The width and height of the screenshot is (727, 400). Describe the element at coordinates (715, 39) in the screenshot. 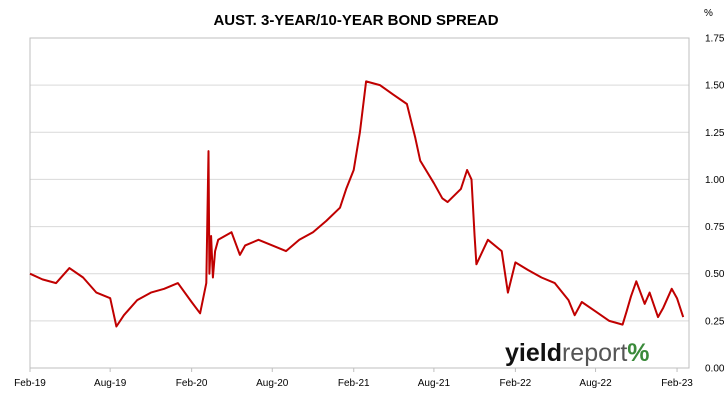

I see `y-tick-label: 1.75` at that location.